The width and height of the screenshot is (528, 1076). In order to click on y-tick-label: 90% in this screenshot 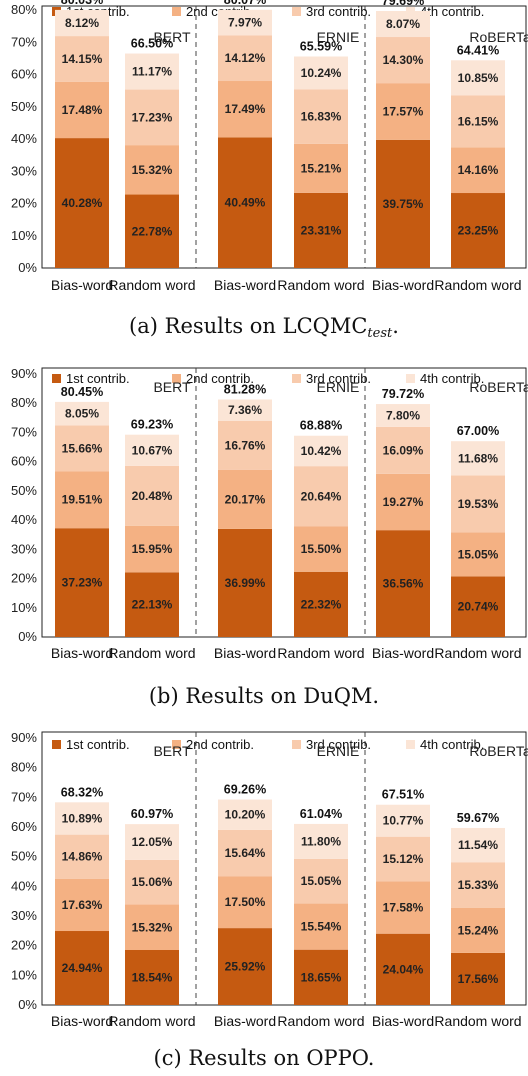, I will do `click(24, 737)`.